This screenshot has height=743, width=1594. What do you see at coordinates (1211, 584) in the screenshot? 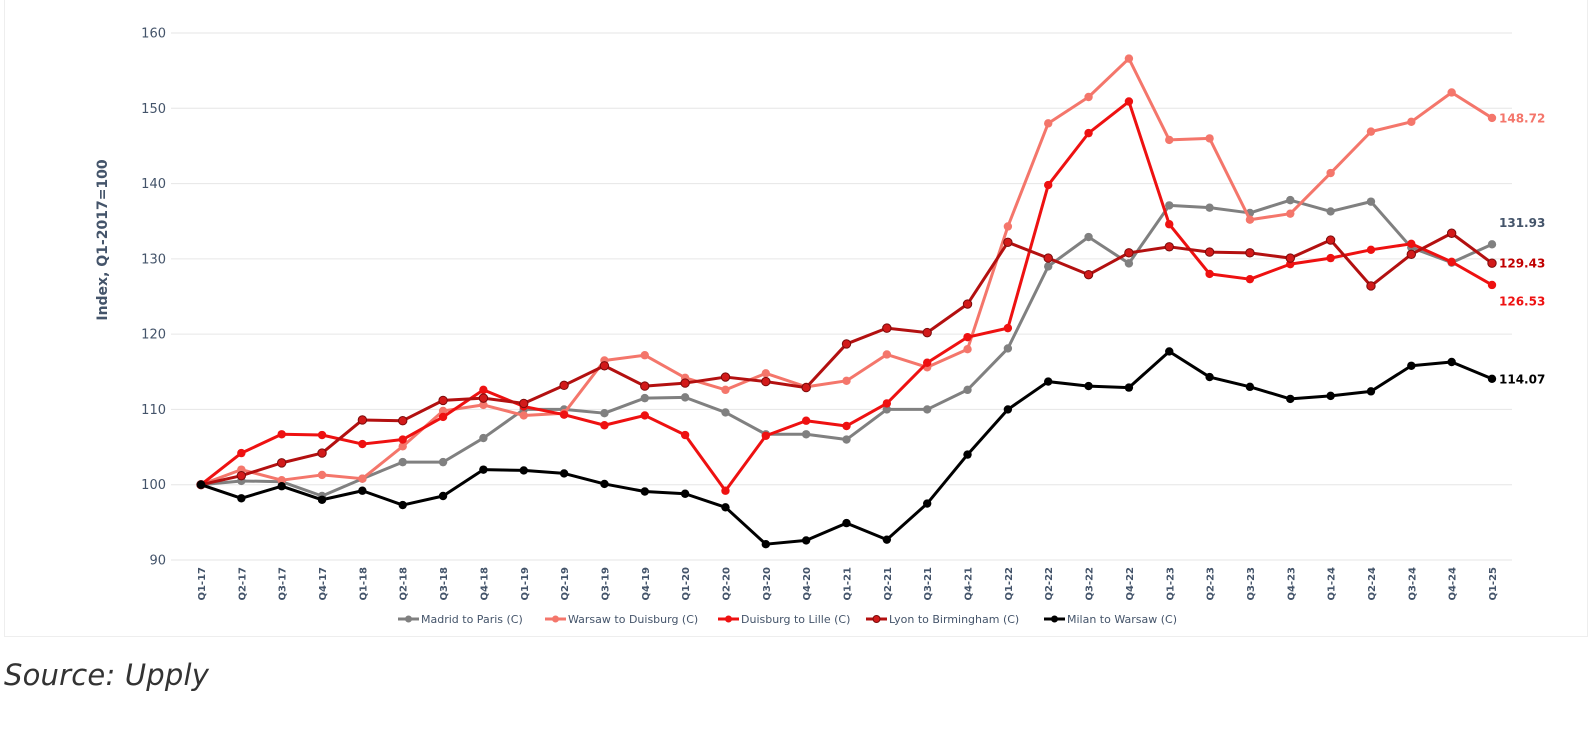
I see `x-tick-label: Q2-23` at bounding box center [1211, 584].